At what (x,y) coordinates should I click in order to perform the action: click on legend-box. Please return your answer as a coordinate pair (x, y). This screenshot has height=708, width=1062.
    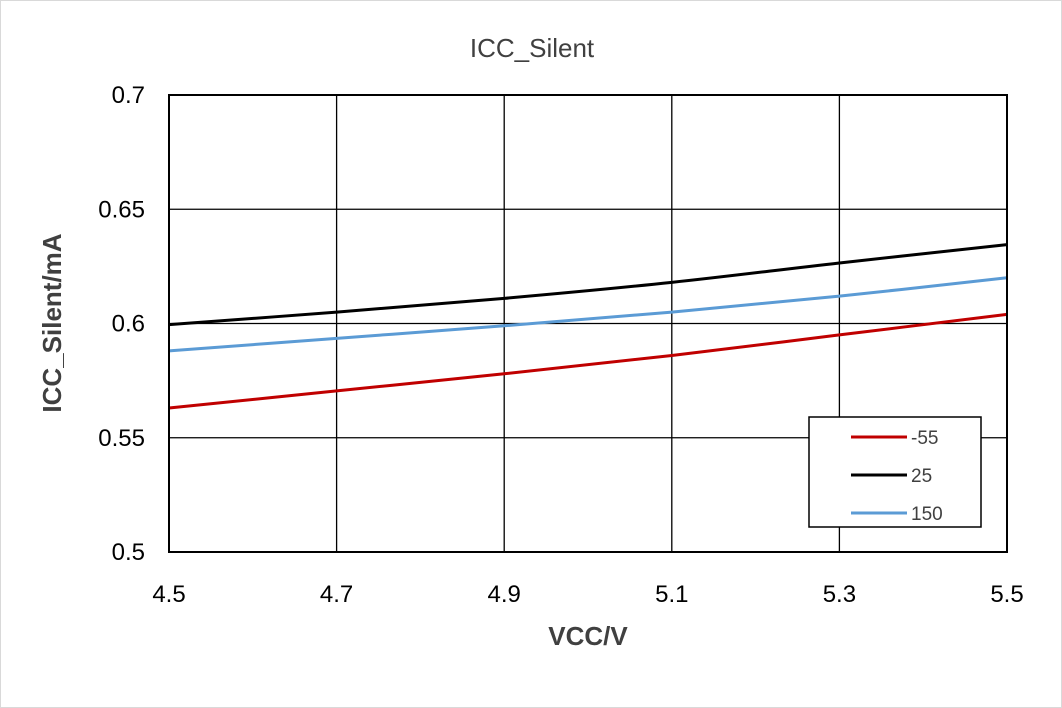
    Looking at the image, I should click on (895, 472).